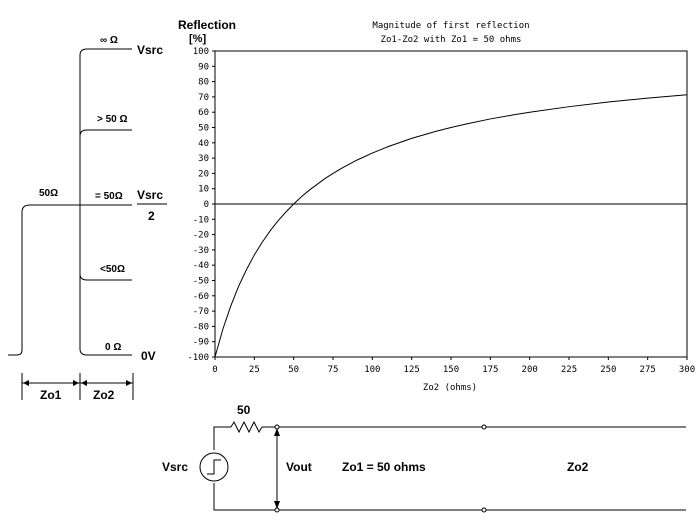  I want to click on x-tick-label: 225, so click(569, 370).